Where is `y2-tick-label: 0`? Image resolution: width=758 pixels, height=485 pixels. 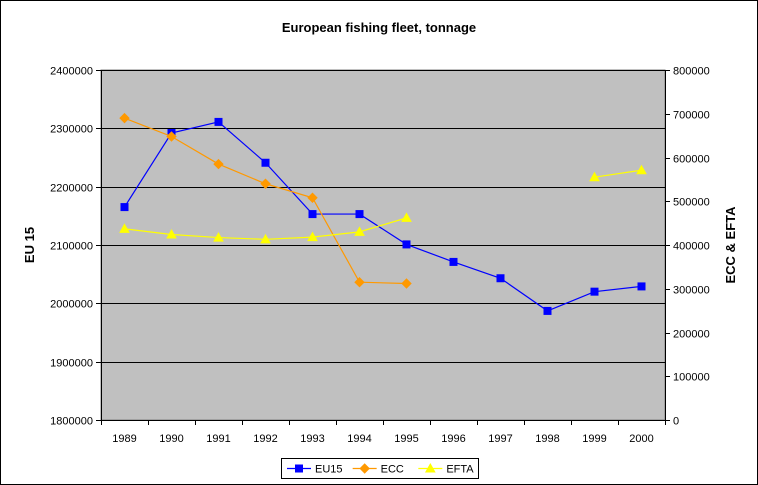
y2-tick-label: 0 is located at coordinates (676, 422).